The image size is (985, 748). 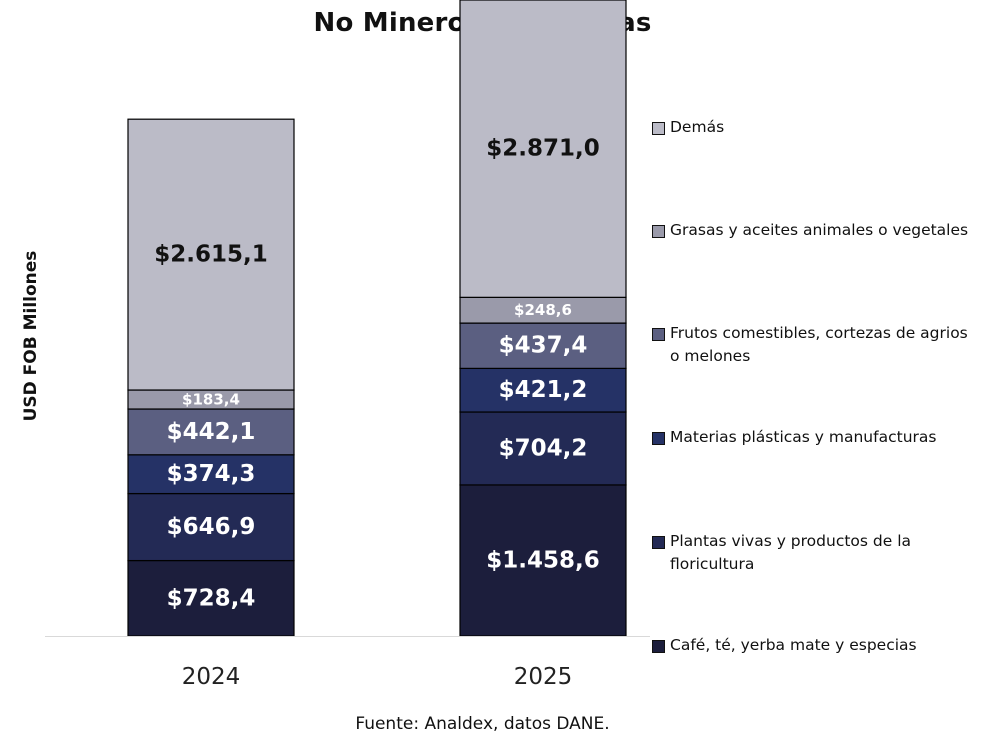 I want to click on data-label-2025-5: $2.871,0, so click(x=543, y=149).